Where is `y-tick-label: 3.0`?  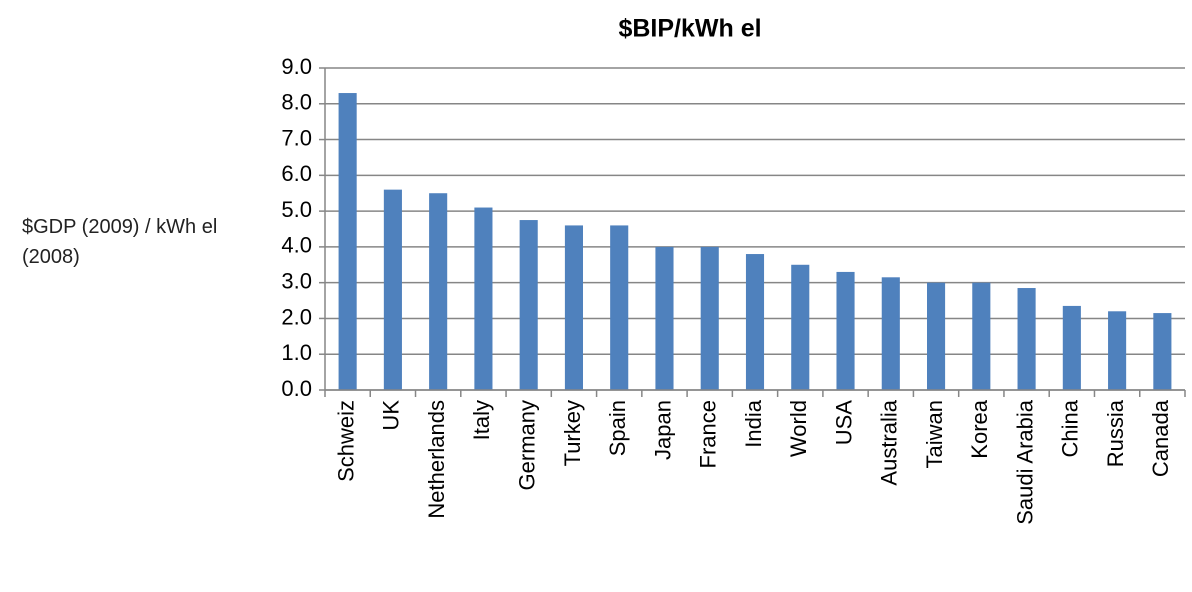 y-tick-label: 3.0 is located at coordinates (296, 280).